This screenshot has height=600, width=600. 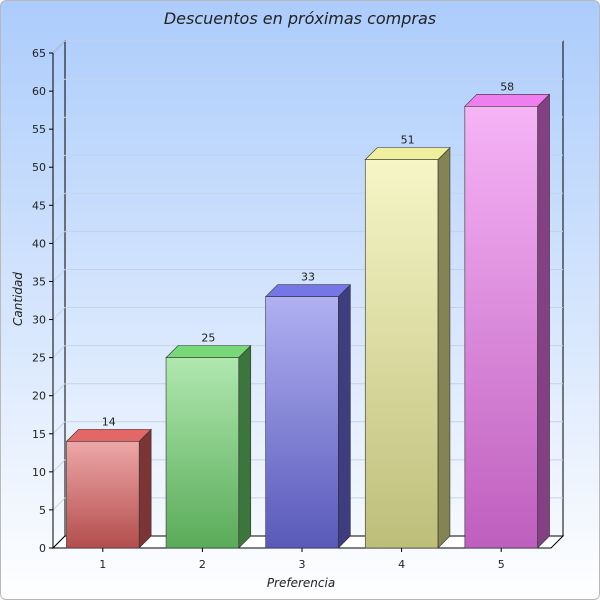 I want to click on x-tick-label: 5, so click(x=501, y=564).